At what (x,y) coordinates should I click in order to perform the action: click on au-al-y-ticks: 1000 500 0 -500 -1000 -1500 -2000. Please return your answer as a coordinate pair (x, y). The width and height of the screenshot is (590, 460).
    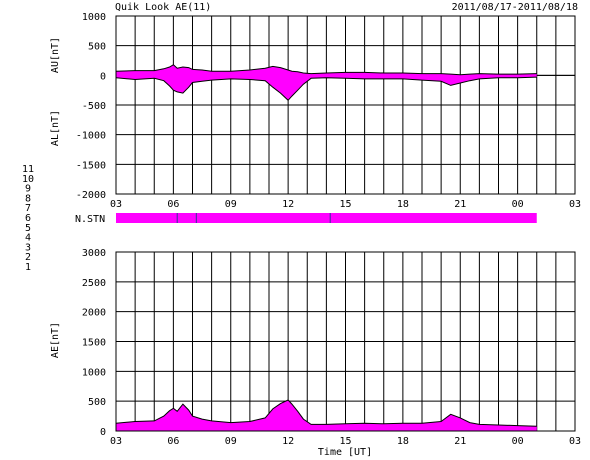
    Looking at the image, I should click on (91, 106).